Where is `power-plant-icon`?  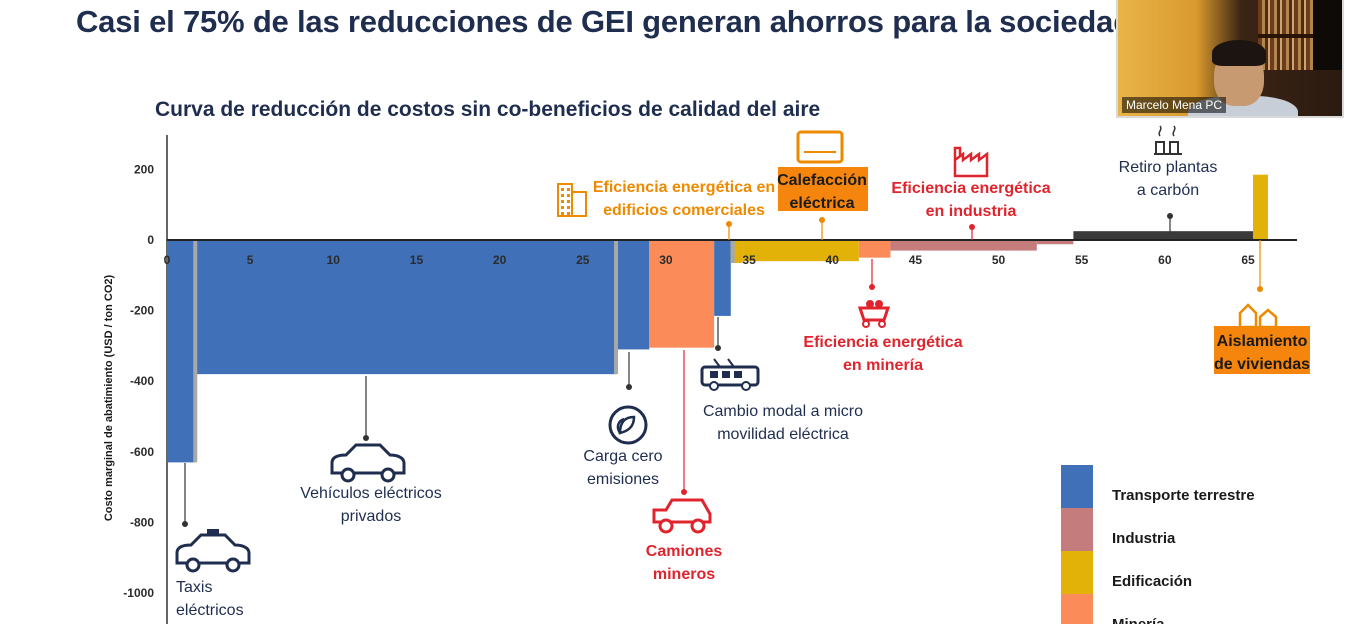 power-plant-icon is located at coordinates (1168, 140).